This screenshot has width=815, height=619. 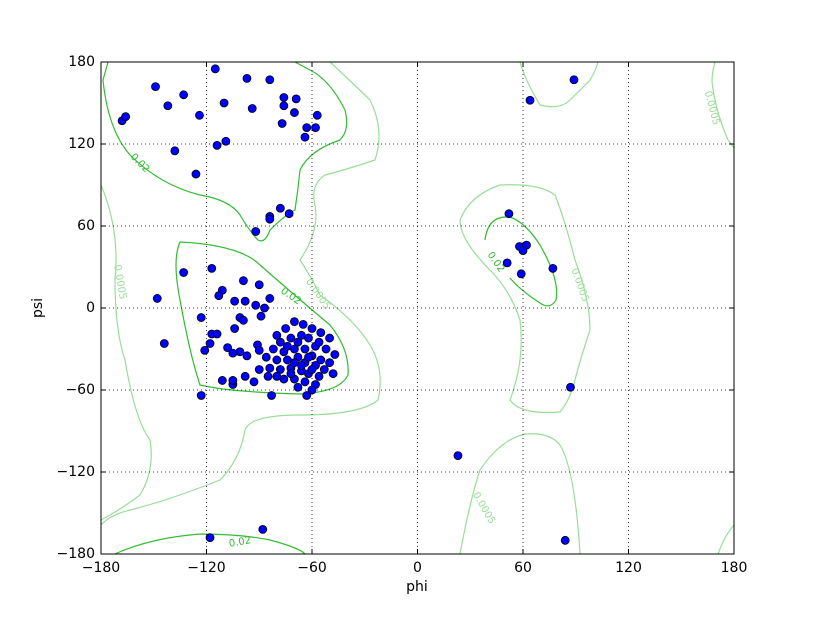 I want to click on y-tick-label: 120, so click(x=81, y=144).